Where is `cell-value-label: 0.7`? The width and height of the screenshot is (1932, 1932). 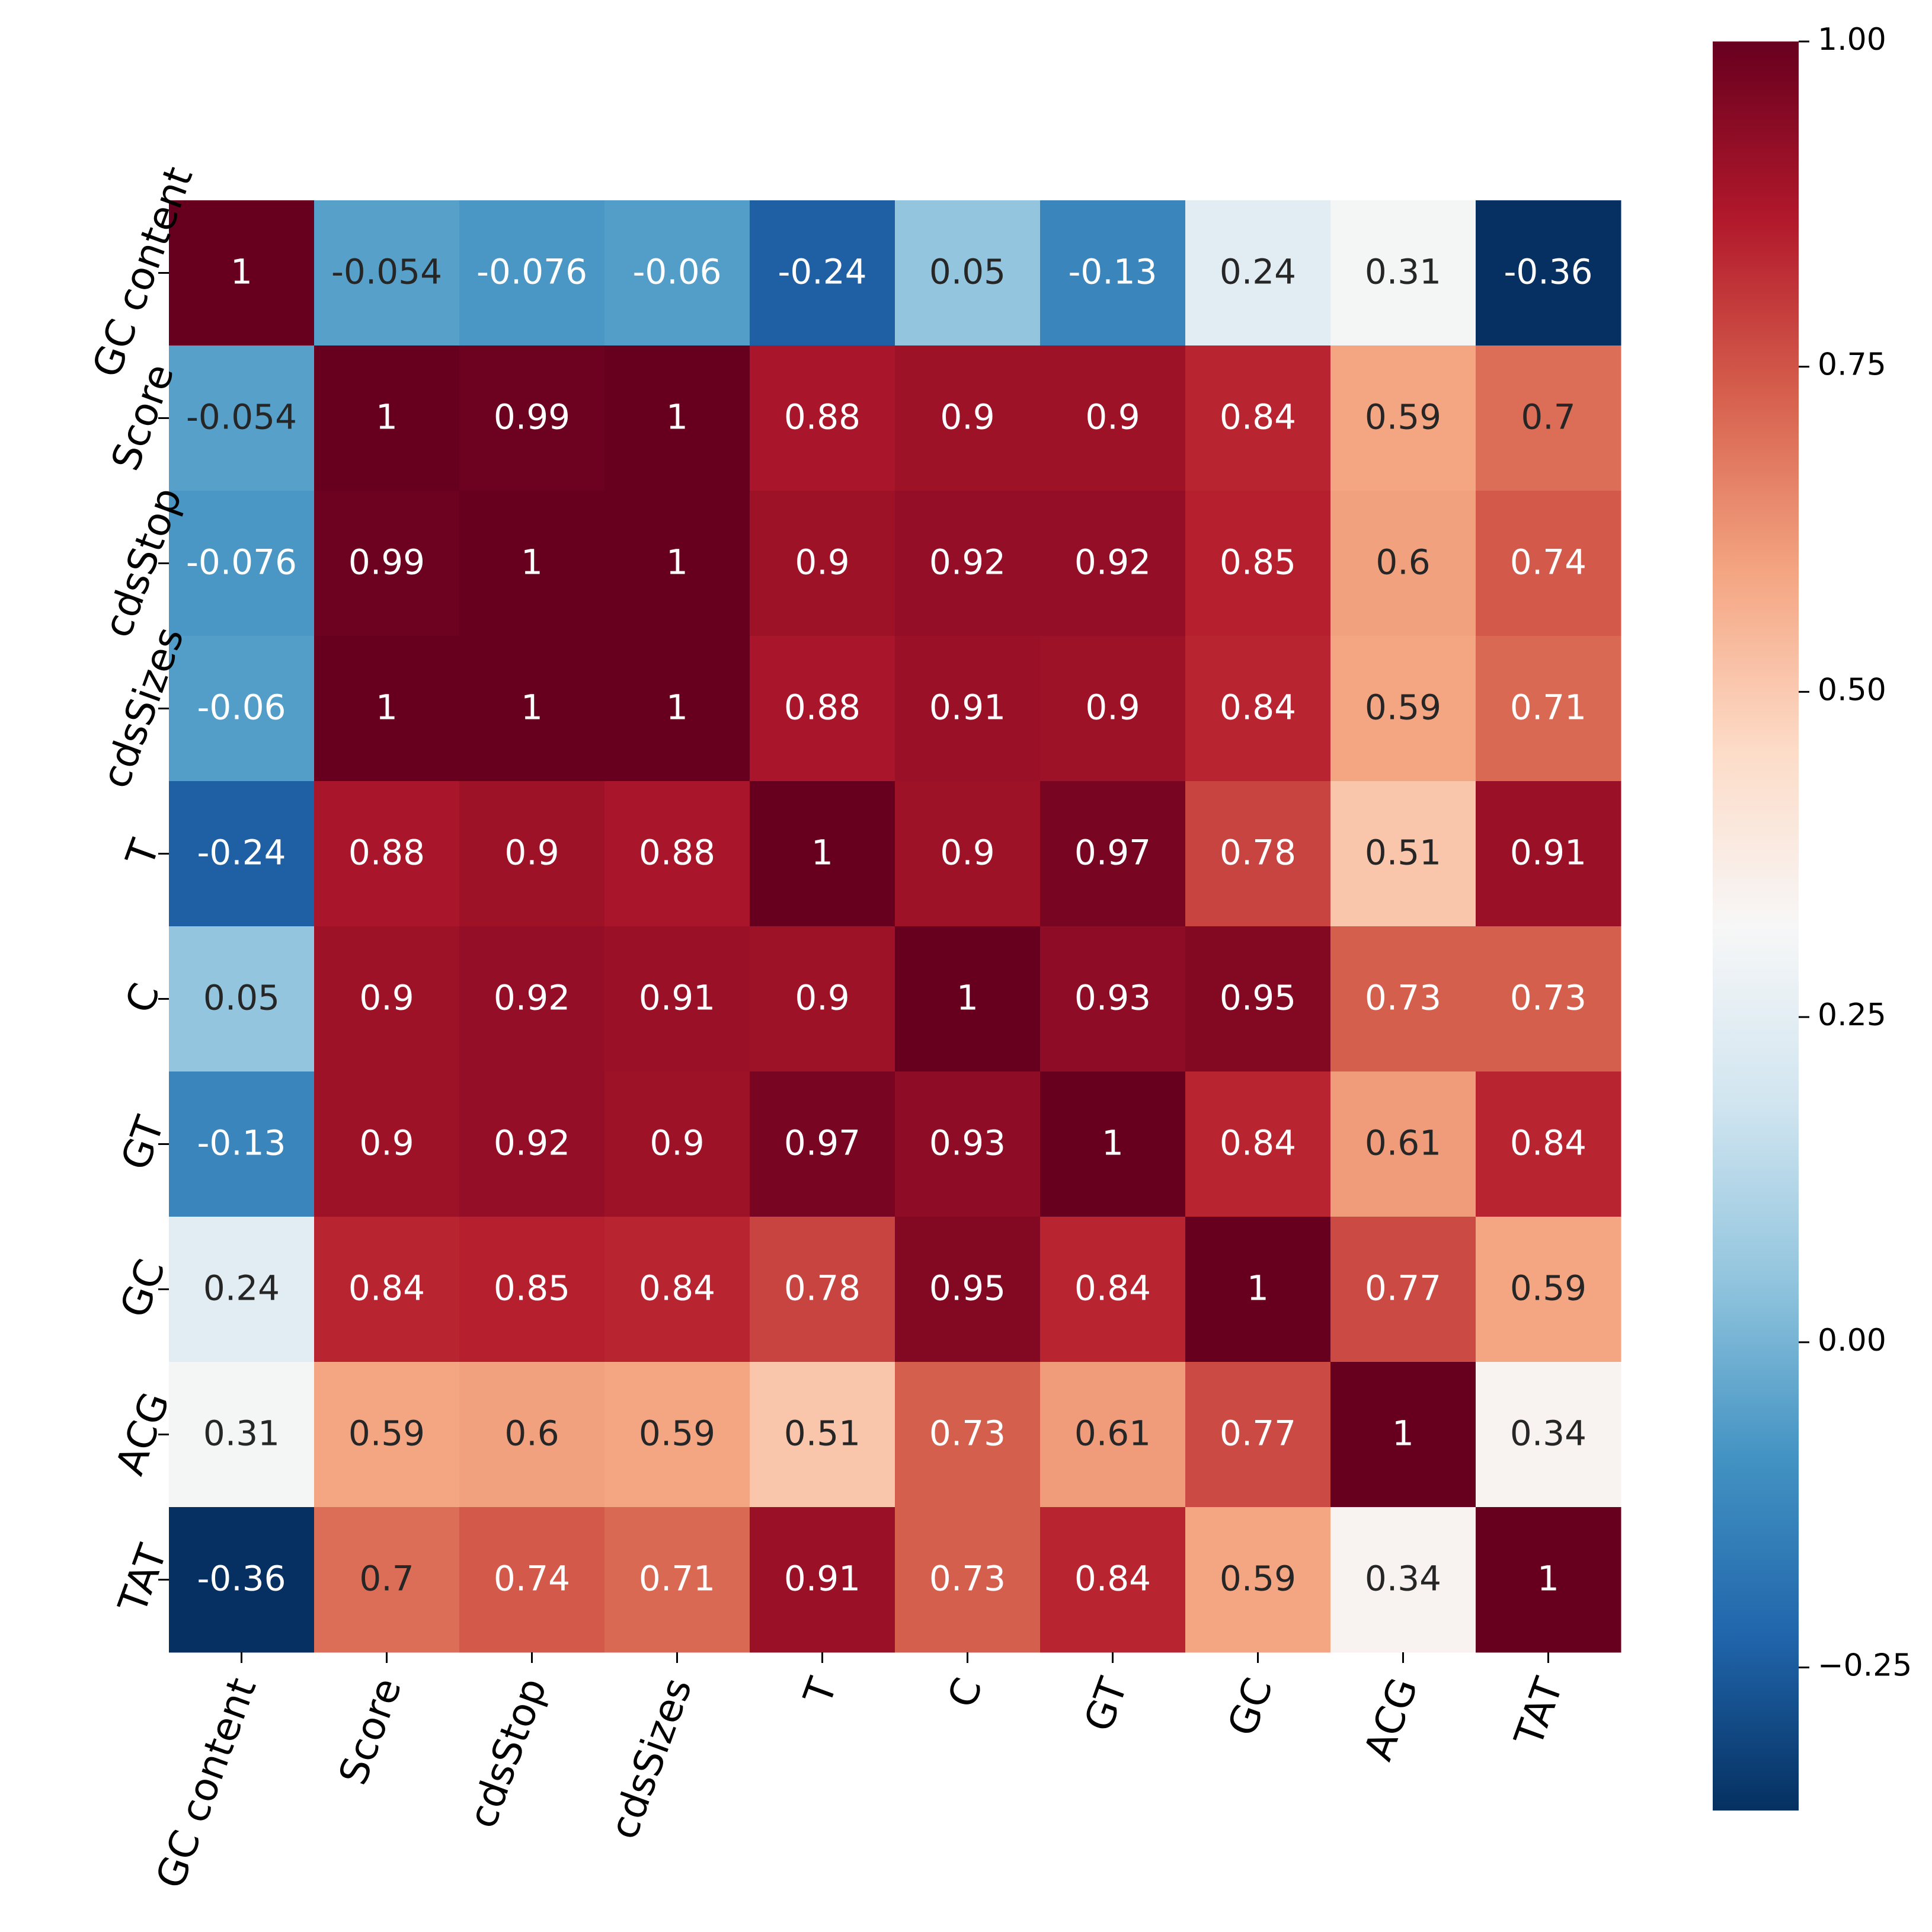
cell-value-label: 0.7 is located at coordinates (386, 1579).